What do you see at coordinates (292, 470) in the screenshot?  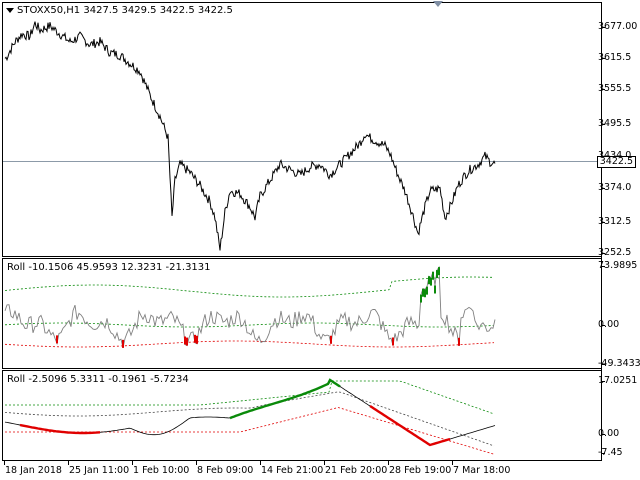 I see `time-axis-label: 14 Feb 21:00` at bounding box center [292, 470].